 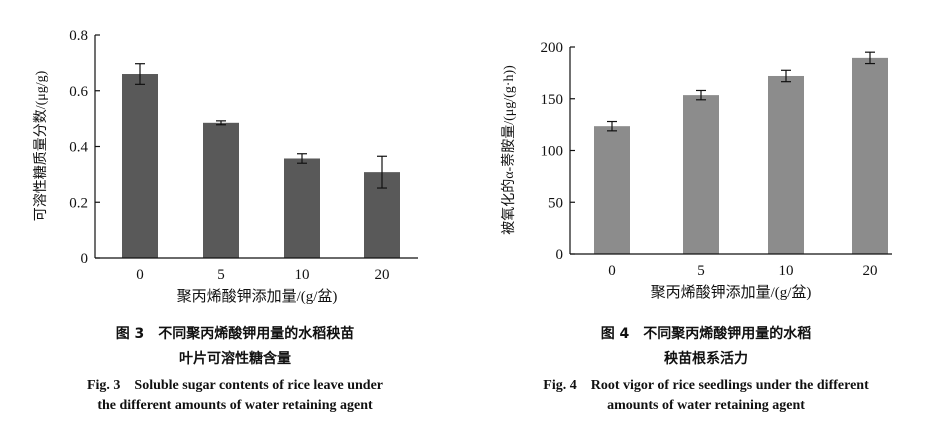 What do you see at coordinates (706, 405) in the screenshot?
I see `caption-en-line2: amounts of water retaining agent` at bounding box center [706, 405].